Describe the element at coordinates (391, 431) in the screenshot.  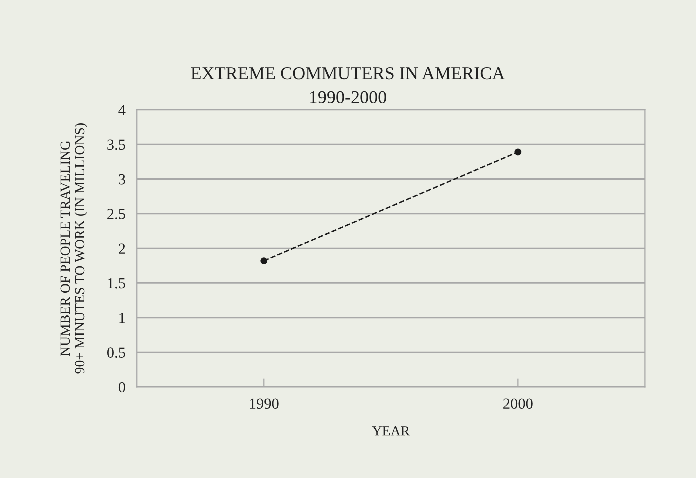
I see `x-axis-title: YEAR` at that location.